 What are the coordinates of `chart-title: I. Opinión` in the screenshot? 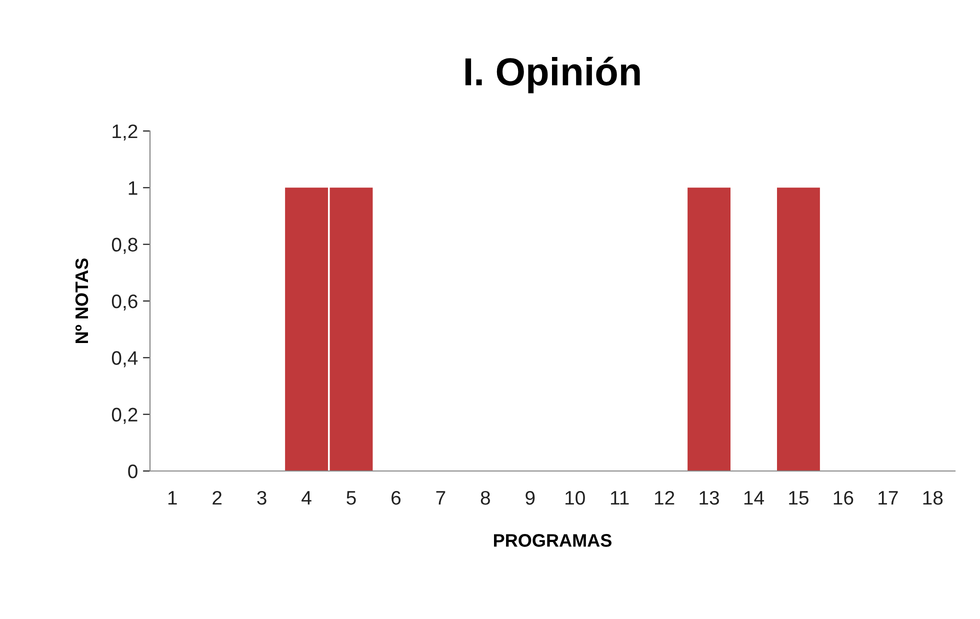 It's located at (552, 75).